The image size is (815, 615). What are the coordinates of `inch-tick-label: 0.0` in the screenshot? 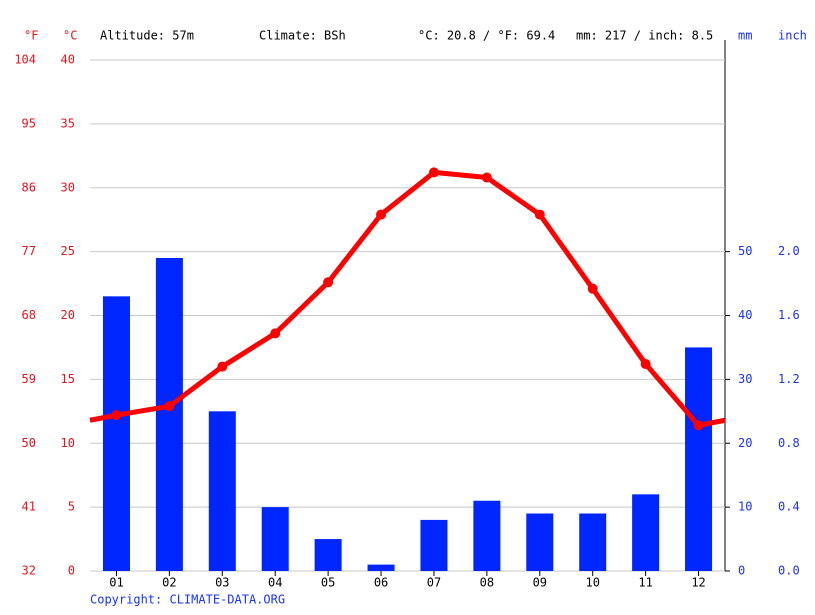 It's located at (789, 571).